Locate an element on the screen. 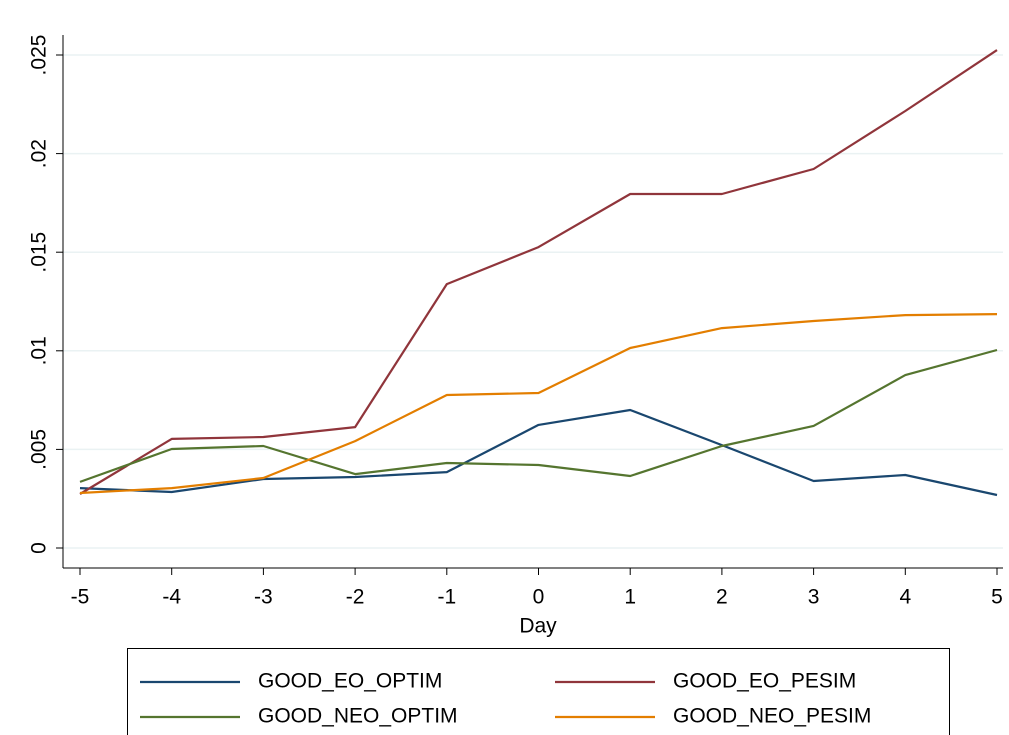 The image size is (1009, 735). y-tick-label: .01 is located at coordinates (39, 350).